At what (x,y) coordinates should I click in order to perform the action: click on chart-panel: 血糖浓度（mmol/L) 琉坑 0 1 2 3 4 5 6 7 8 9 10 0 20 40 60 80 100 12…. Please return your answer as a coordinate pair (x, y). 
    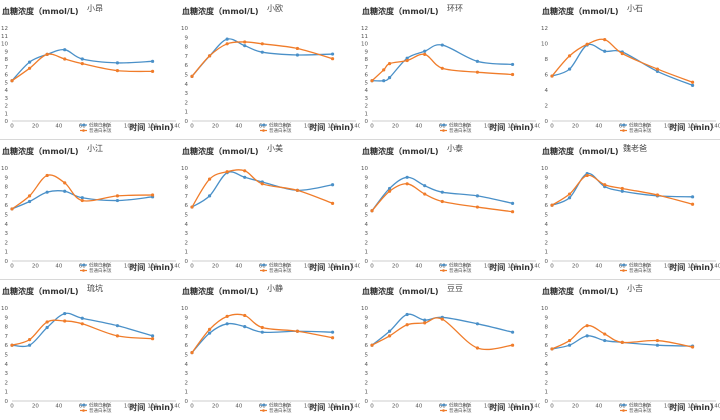
    Looking at the image, I should click on (90, 350).